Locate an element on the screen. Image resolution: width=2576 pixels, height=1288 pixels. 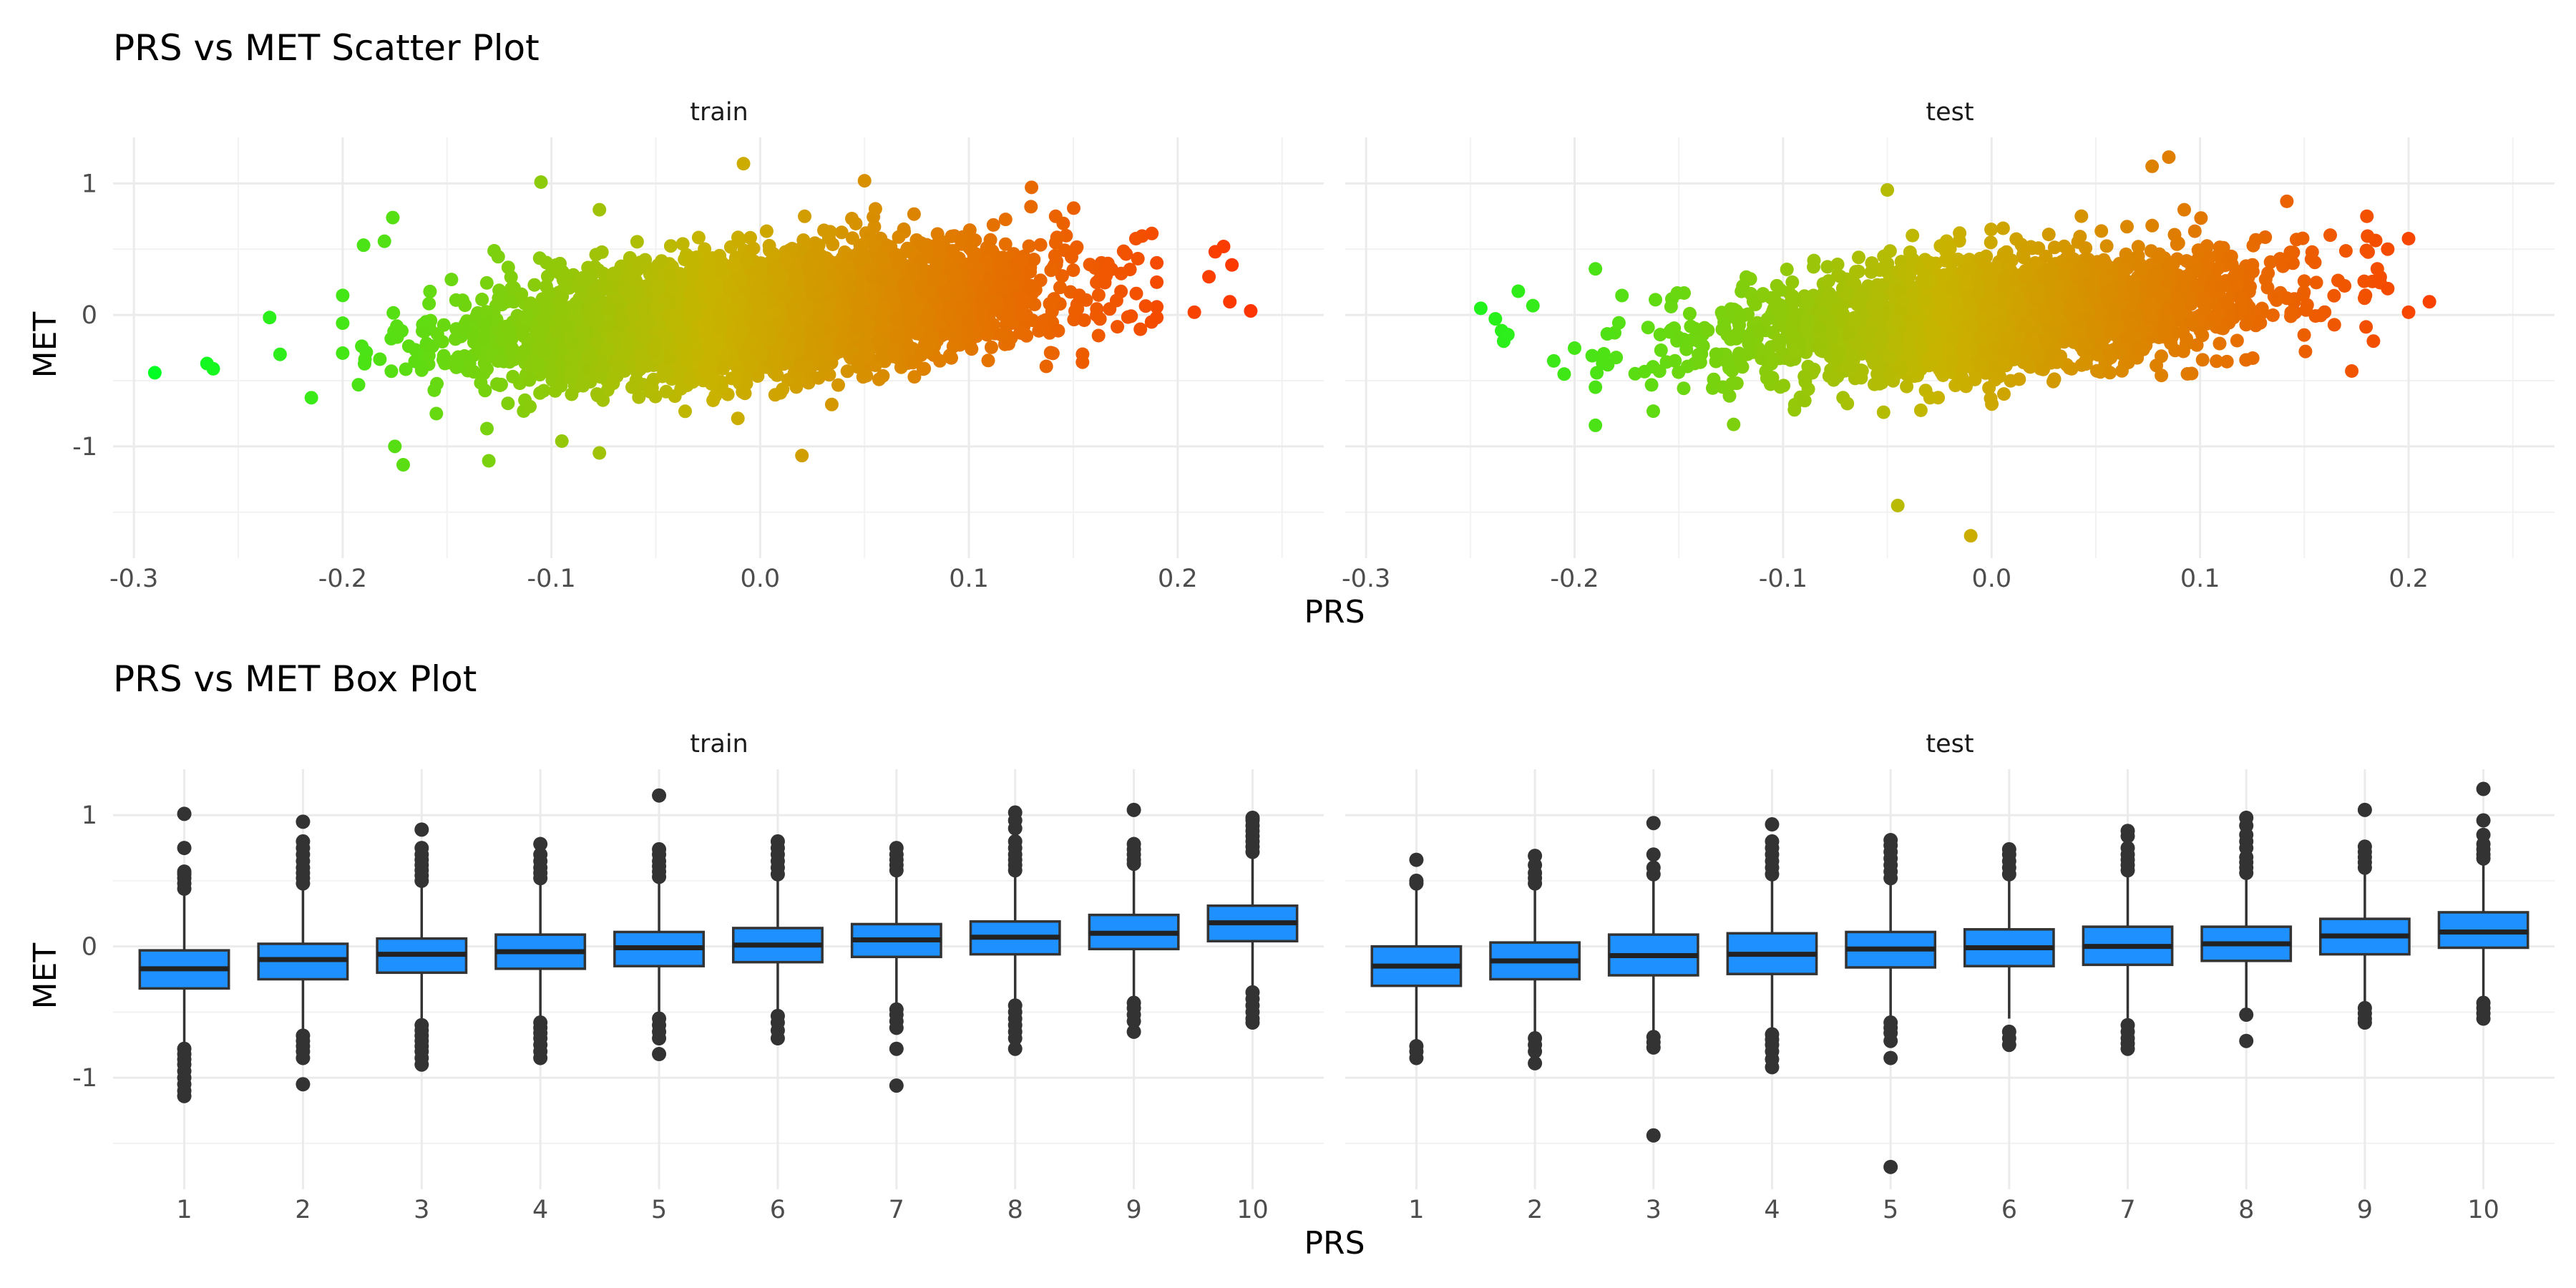
x-tick-label: 0.0 is located at coordinates (1991, 579).